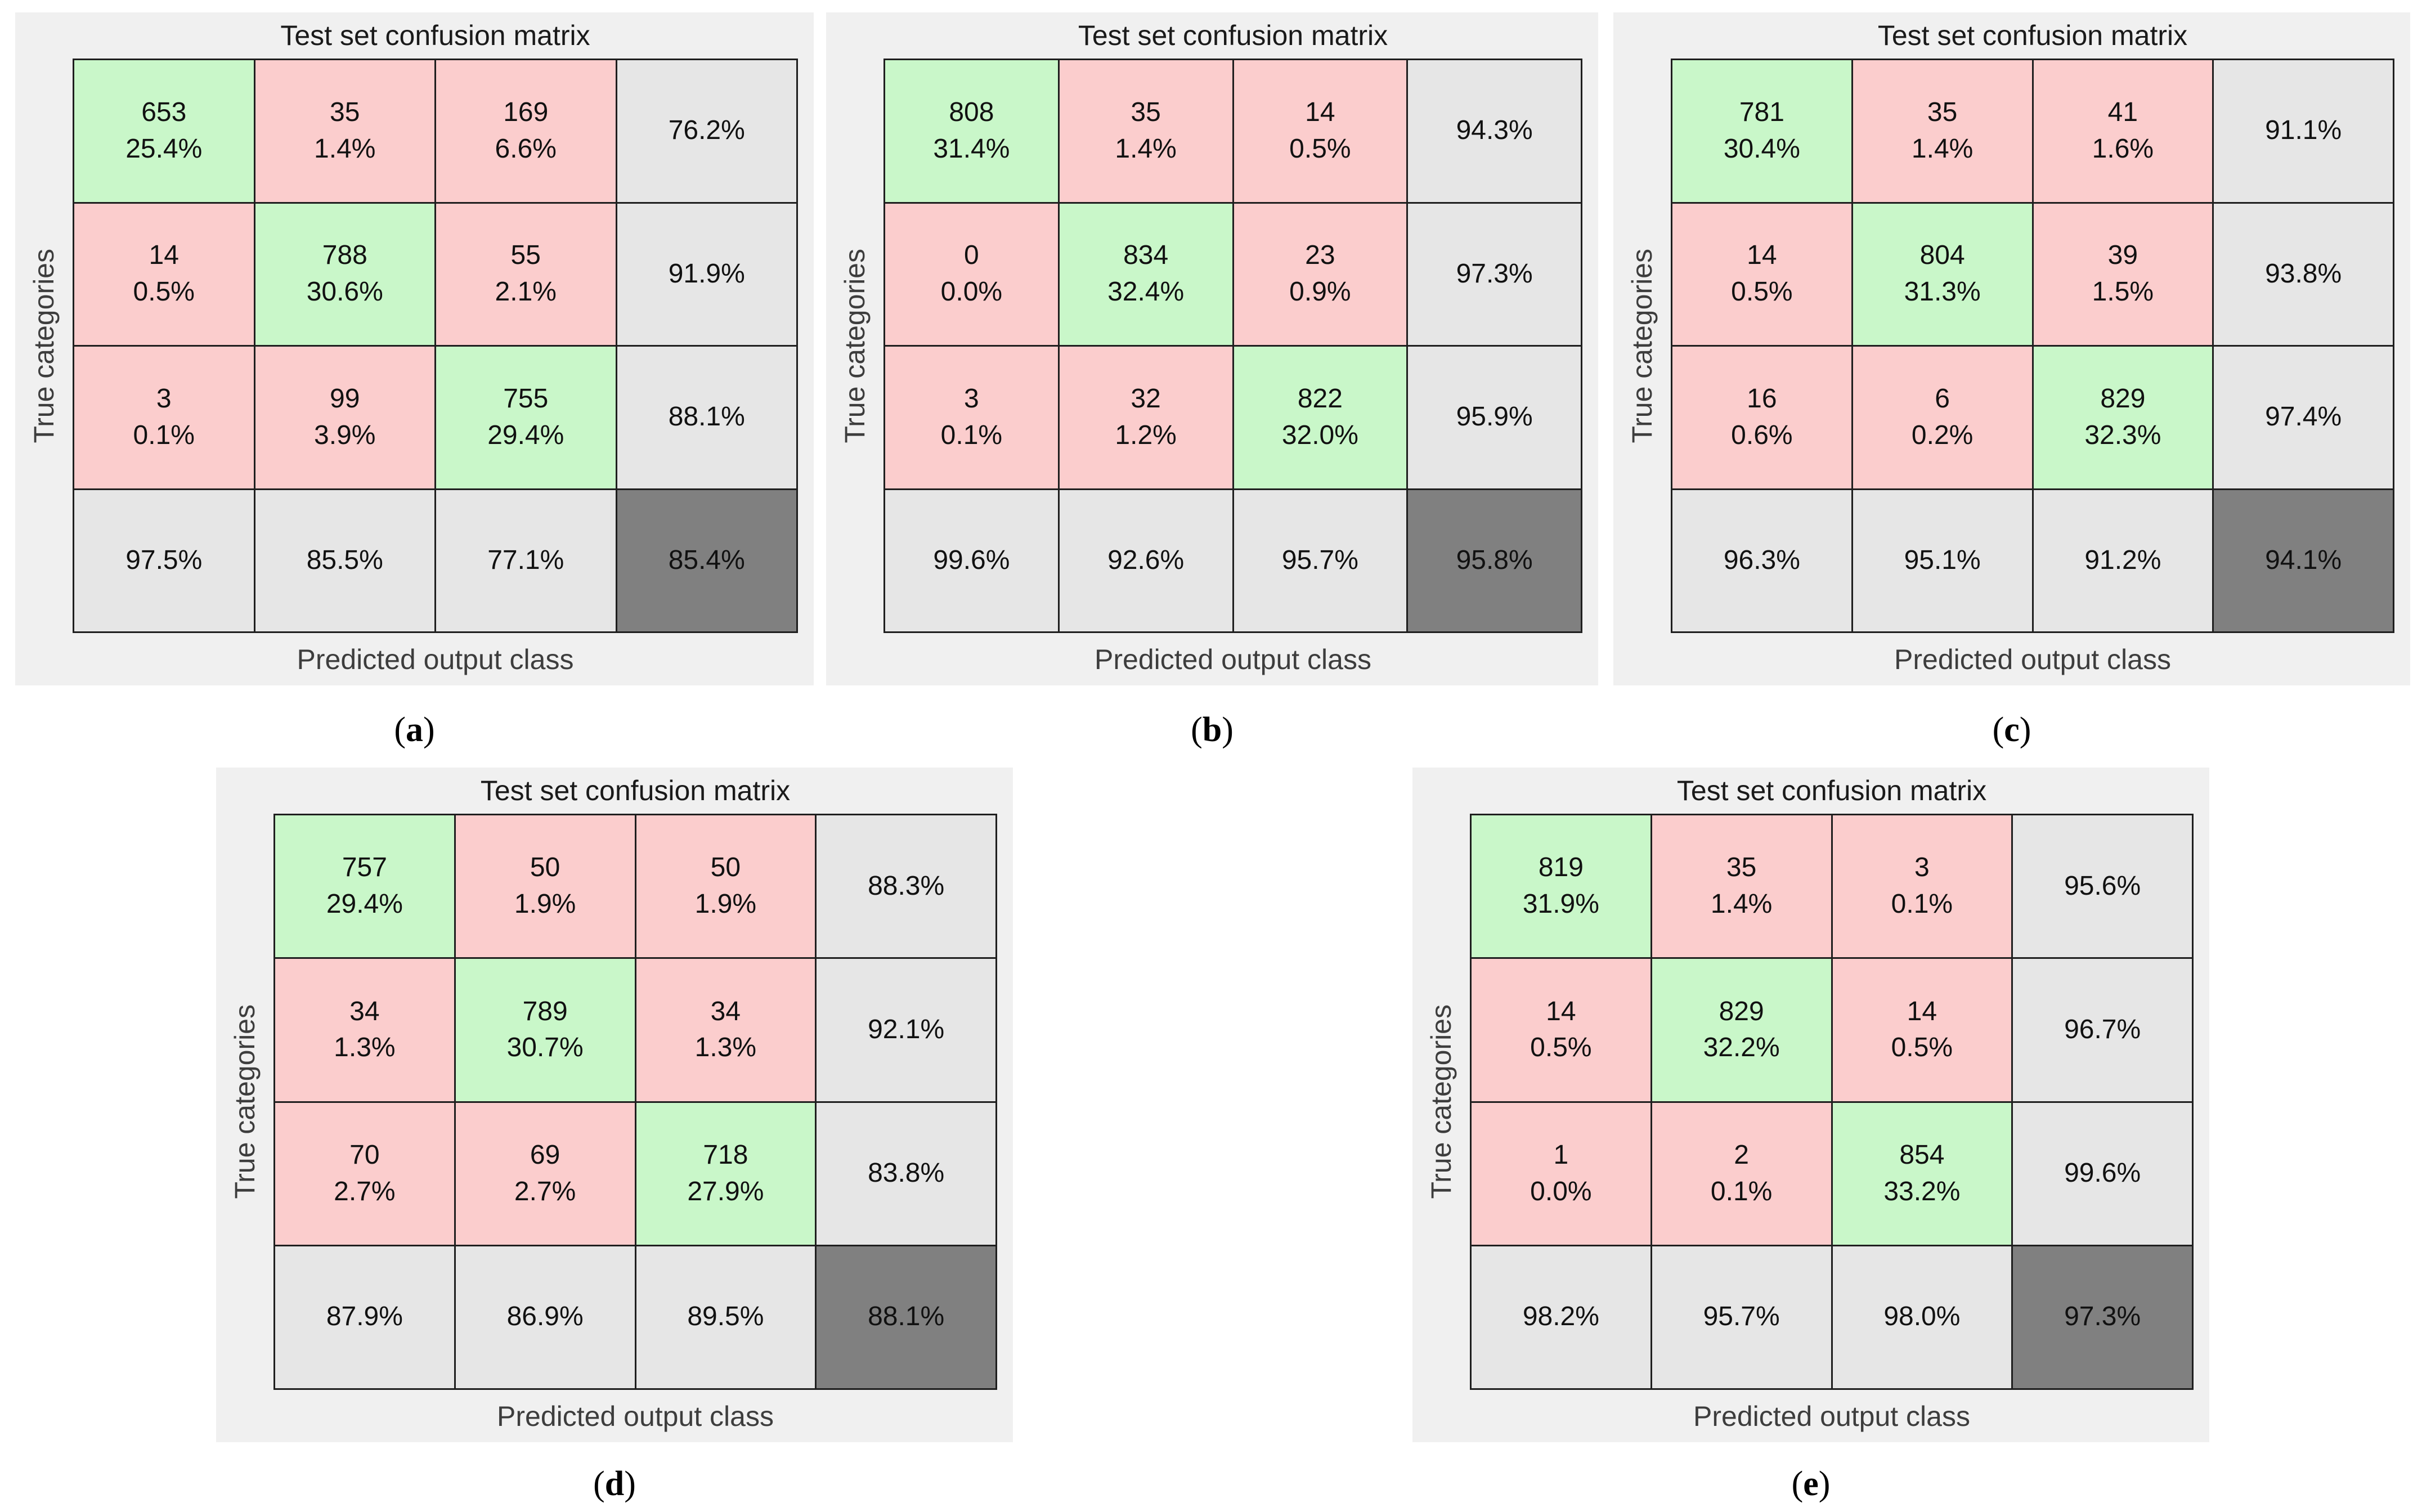 This screenshot has height=1512, width=2413. I want to click on cell-percent: 91.2%, so click(2122, 560).